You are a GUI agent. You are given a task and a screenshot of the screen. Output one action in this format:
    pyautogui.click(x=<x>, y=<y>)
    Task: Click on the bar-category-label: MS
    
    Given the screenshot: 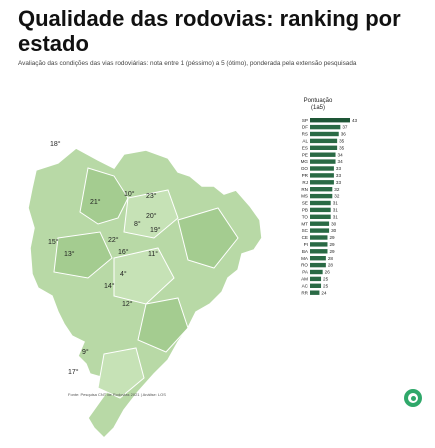 What is the action you would take?
    pyautogui.click(x=304, y=196)
    